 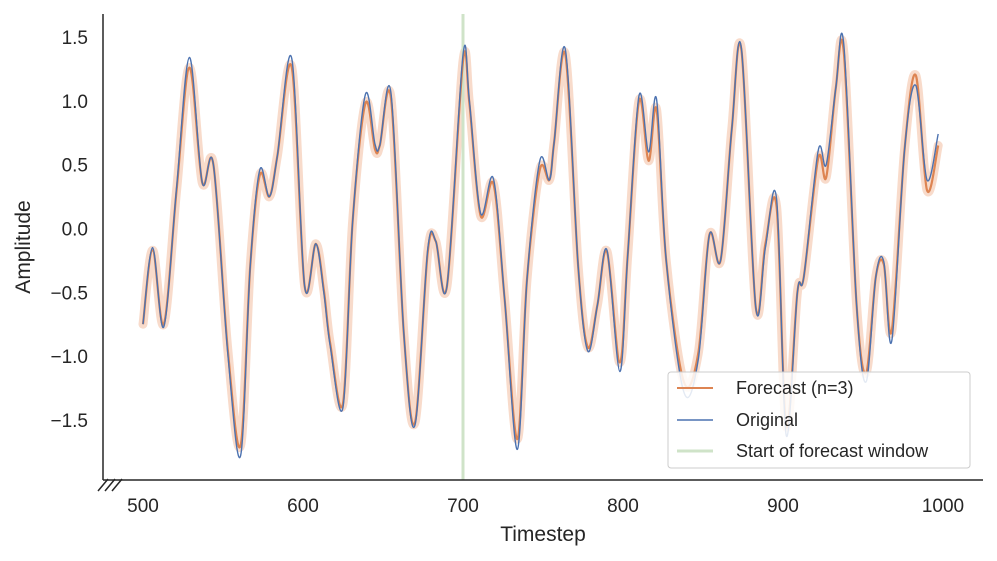 I want to click on legend-start-label: Start of forecast window, so click(x=832, y=451).